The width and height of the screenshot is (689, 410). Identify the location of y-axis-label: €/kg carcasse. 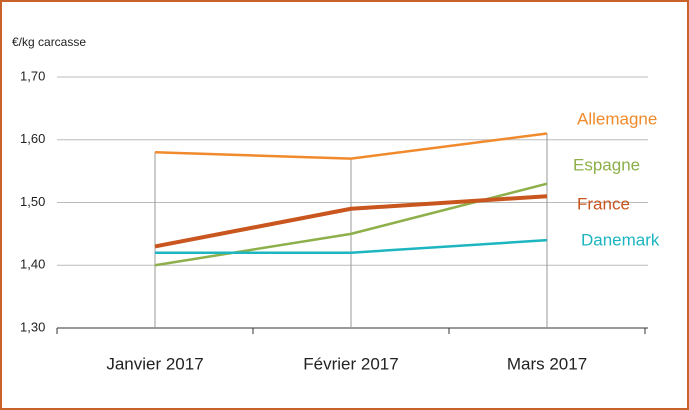
(49, 42).